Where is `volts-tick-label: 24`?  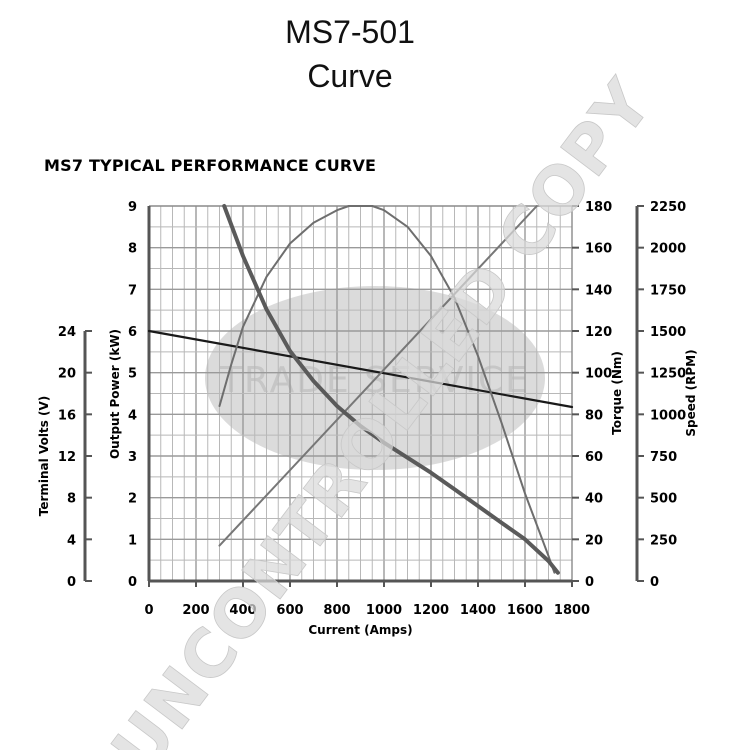
volts-tick-label: 24 is located at coordinates (67, 332).